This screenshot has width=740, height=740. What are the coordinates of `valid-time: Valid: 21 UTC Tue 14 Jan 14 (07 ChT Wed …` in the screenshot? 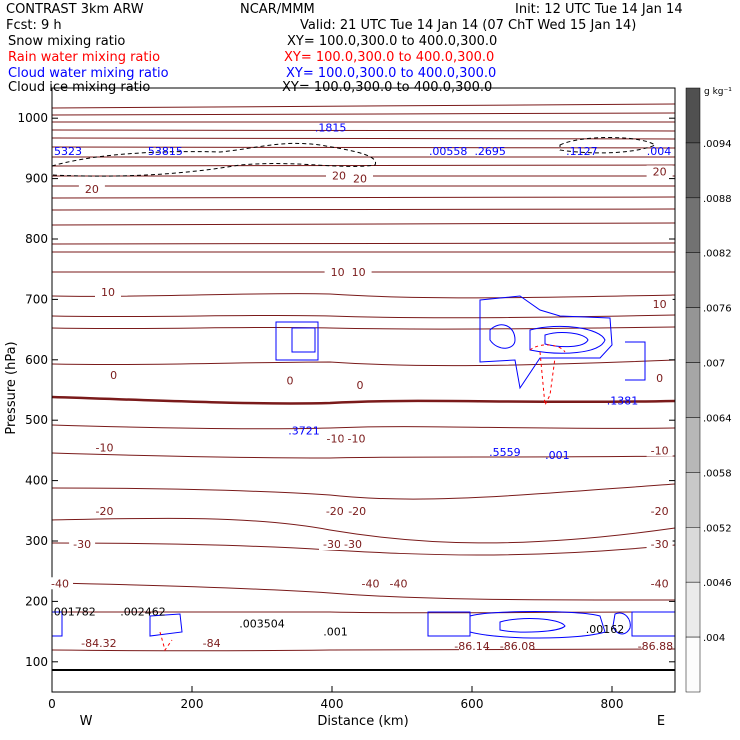 It's located at (468, 25).